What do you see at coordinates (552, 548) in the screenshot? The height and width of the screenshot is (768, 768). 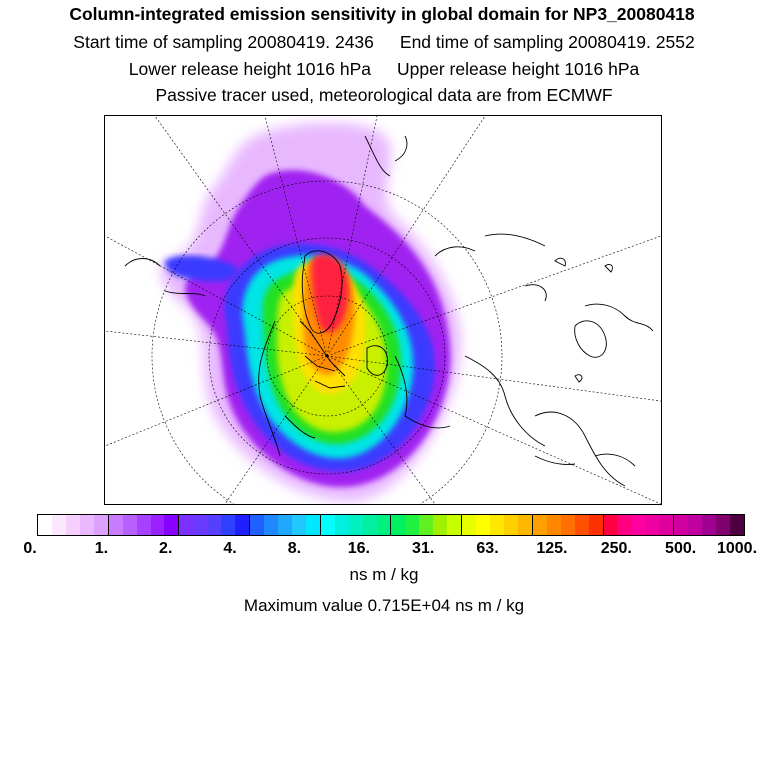 I see `colorbar-tick-label: 125.` at bounding box center [552, 548].